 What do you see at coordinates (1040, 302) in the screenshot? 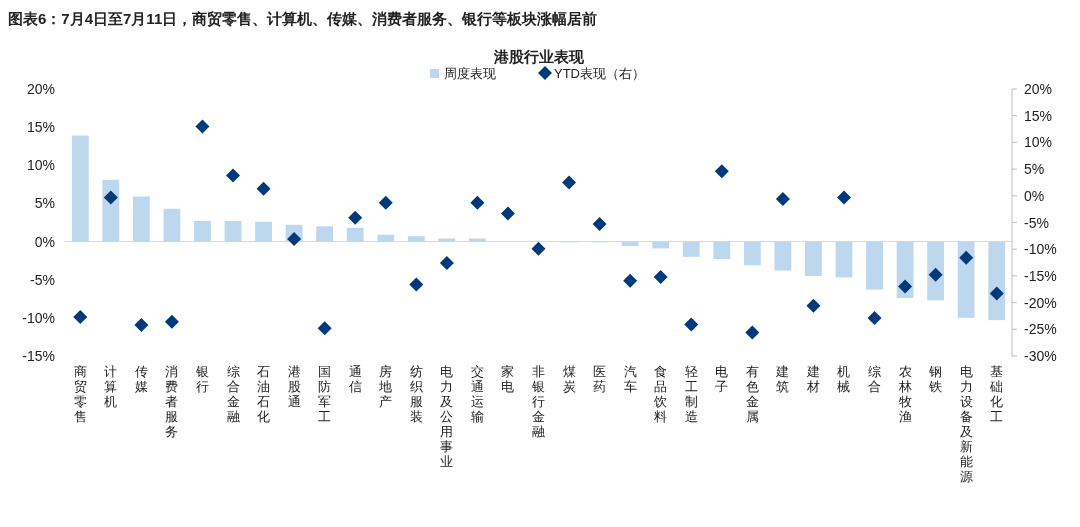
I see `y2-tick-label: -20%` at bounding box center [1040, 302].